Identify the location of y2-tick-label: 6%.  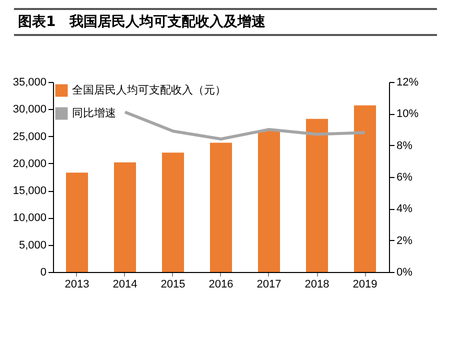
(404, 178).